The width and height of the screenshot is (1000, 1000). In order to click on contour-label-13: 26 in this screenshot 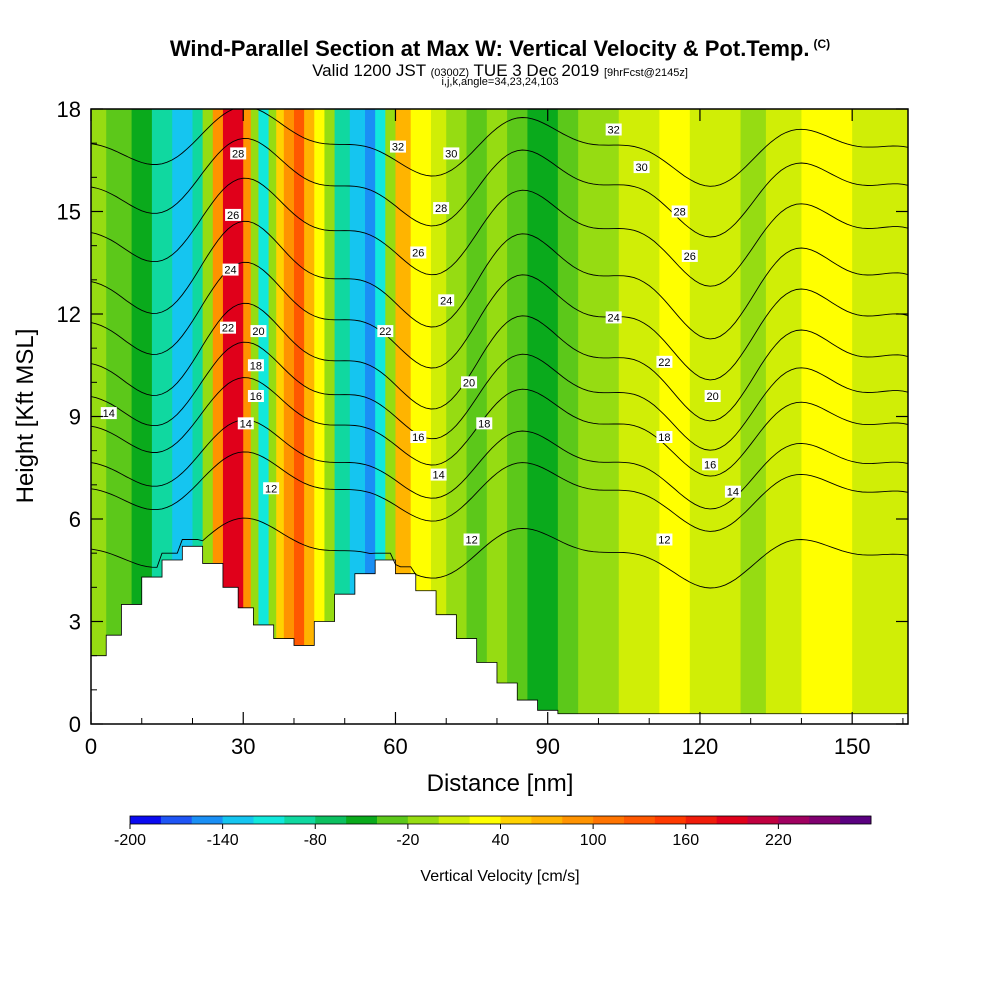, I will do `click(418, 254)`.